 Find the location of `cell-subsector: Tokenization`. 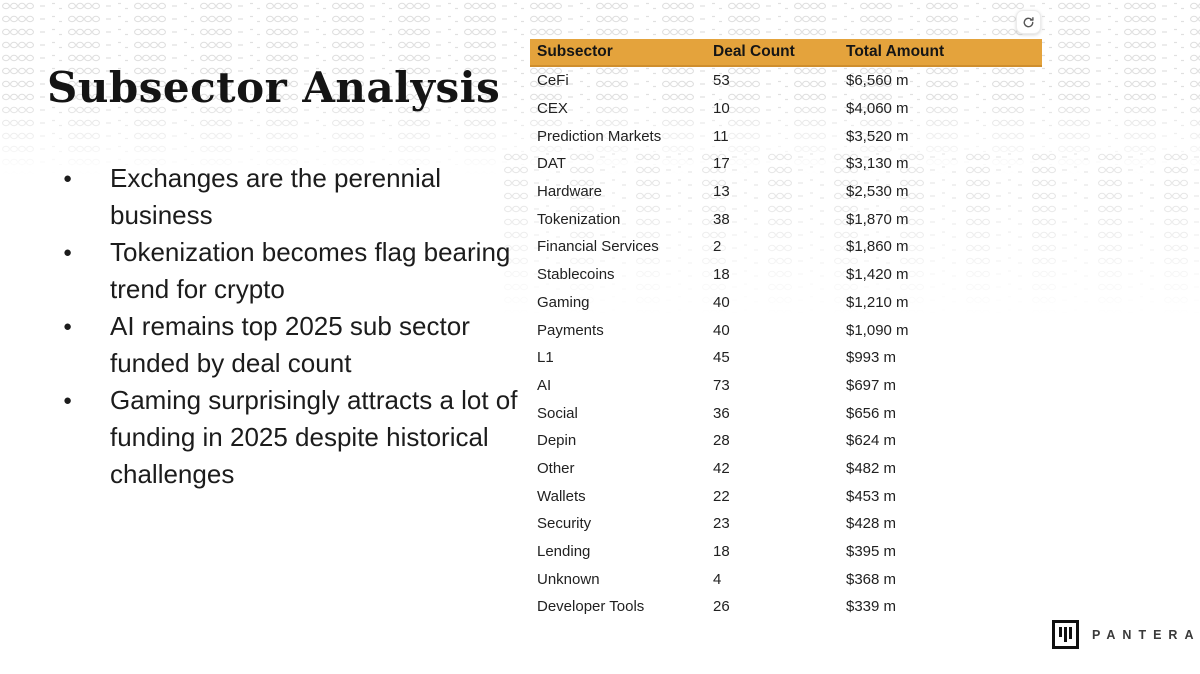

cell-subsector: Tokenization is located at coordinates (579, 219).